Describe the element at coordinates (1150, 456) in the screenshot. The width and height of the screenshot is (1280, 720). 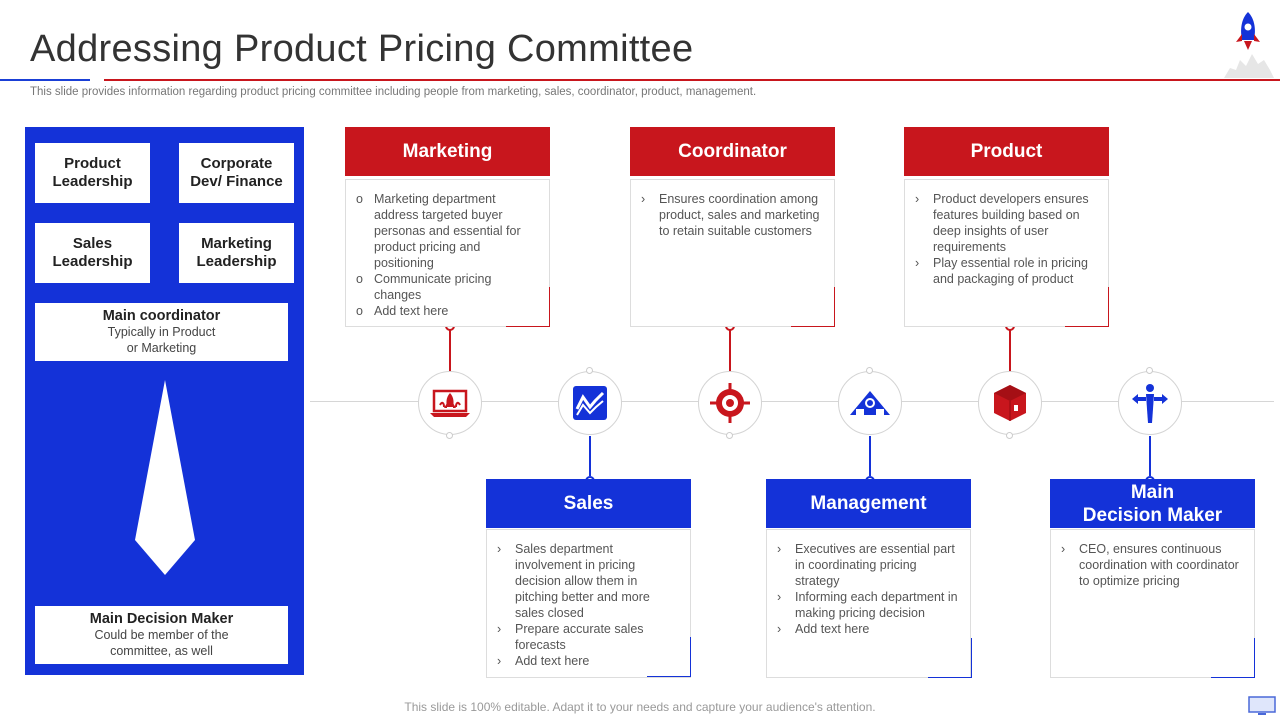
I see `decision-maker-connector` at that location.